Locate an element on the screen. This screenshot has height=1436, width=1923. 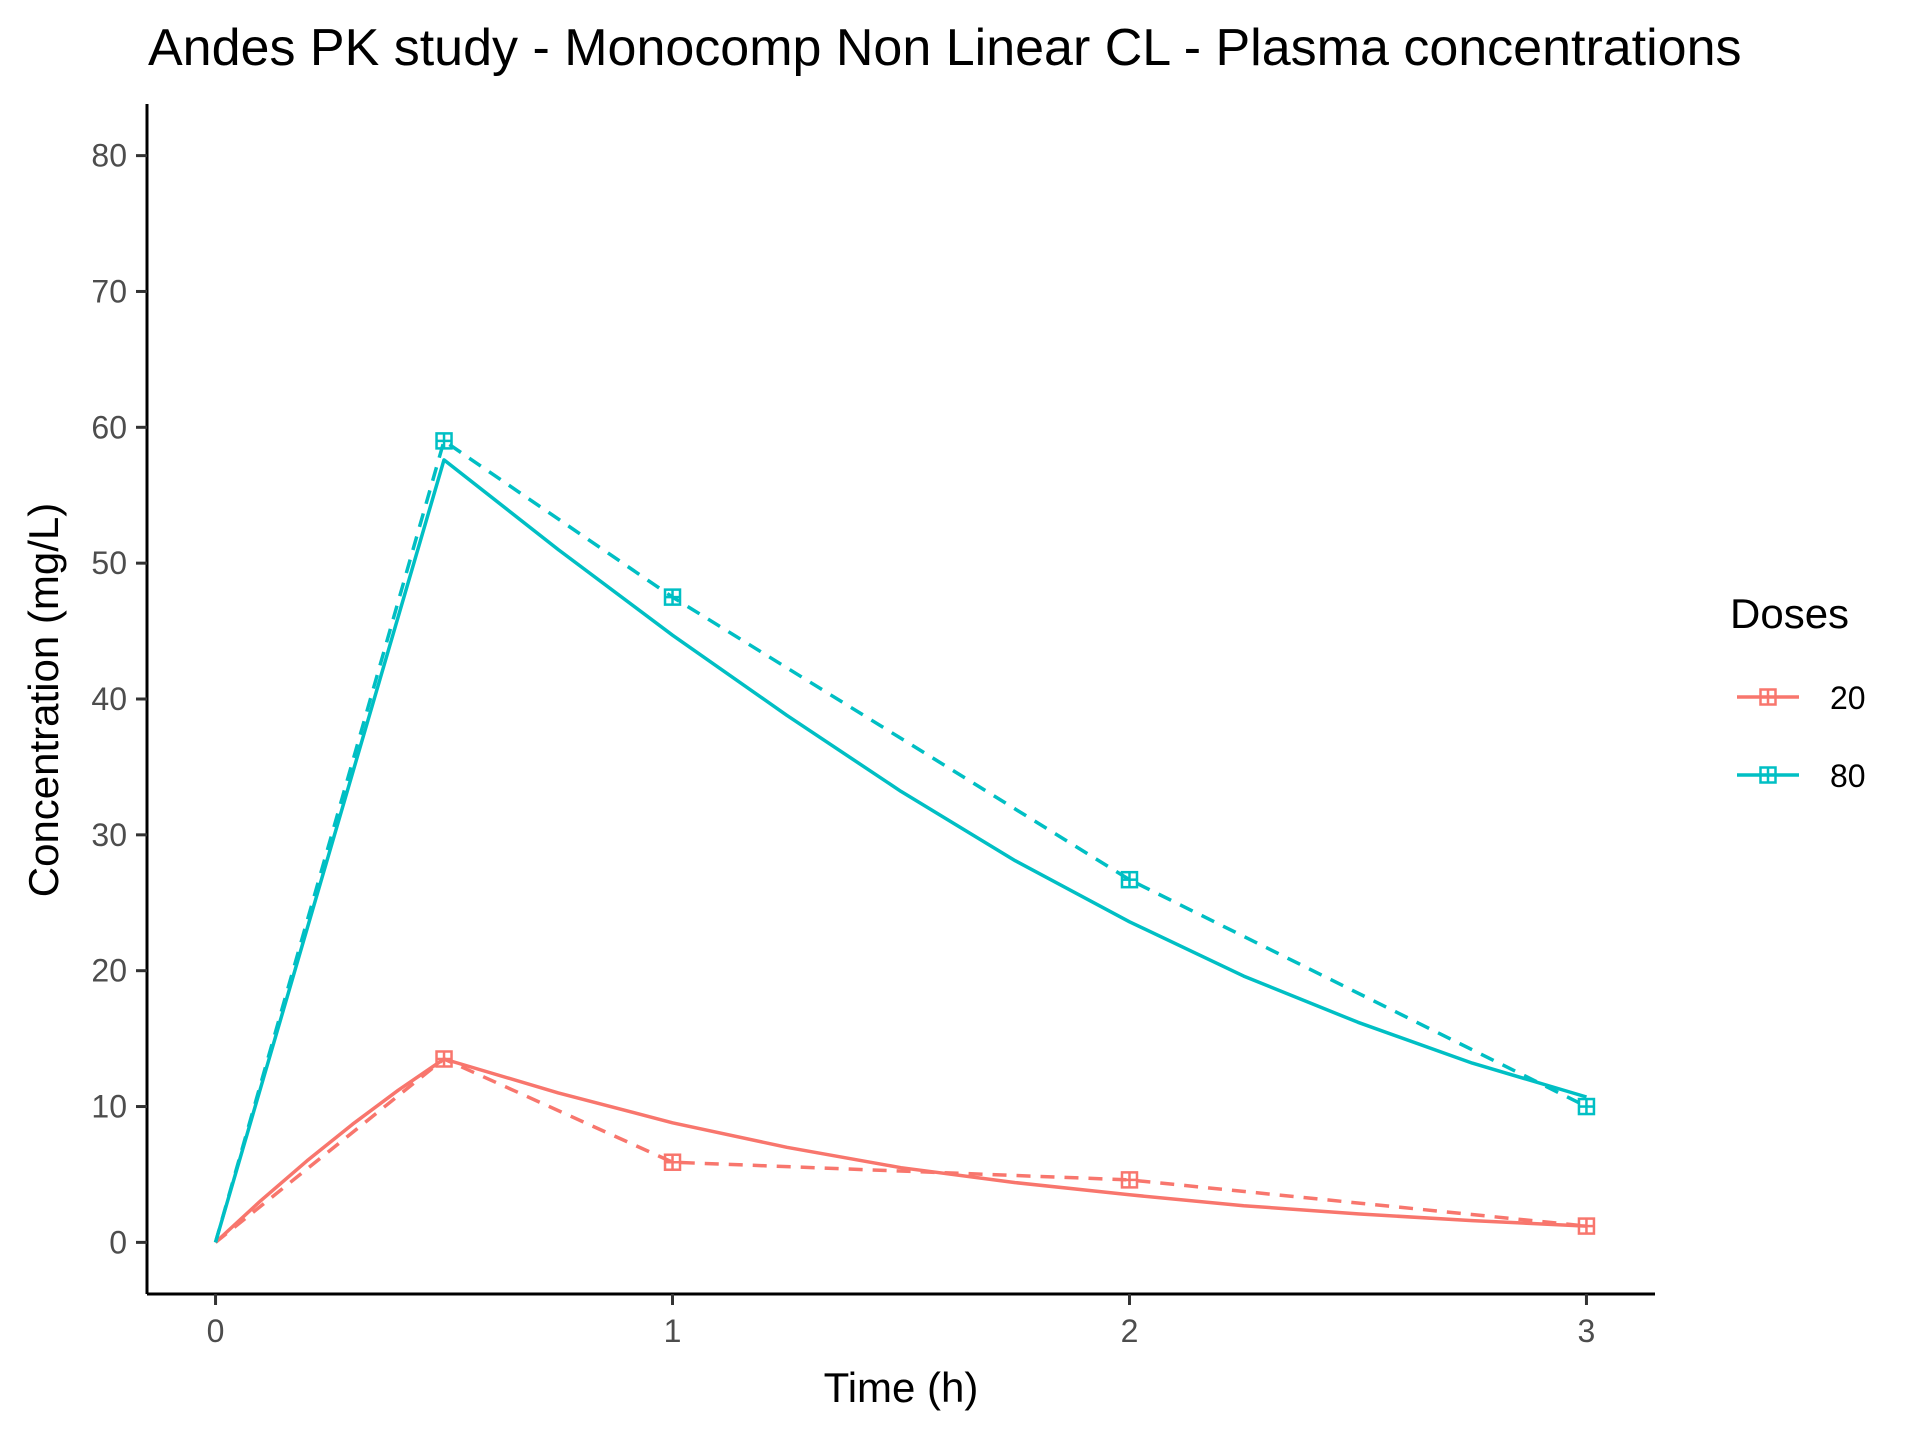
y-tick-label: 10 is located at coordinates (109, 1107).